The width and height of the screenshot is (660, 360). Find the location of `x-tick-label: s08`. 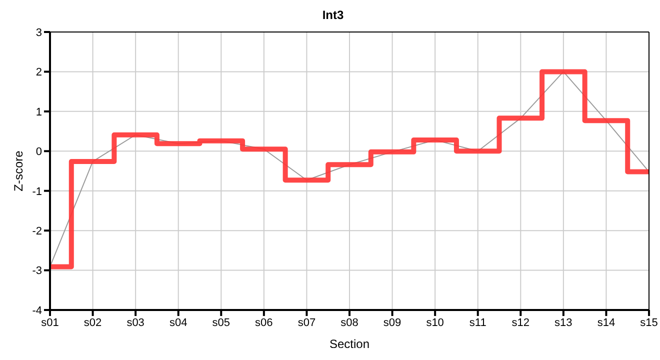

x-tick-label: s08 is located at coordinates (349, 322).